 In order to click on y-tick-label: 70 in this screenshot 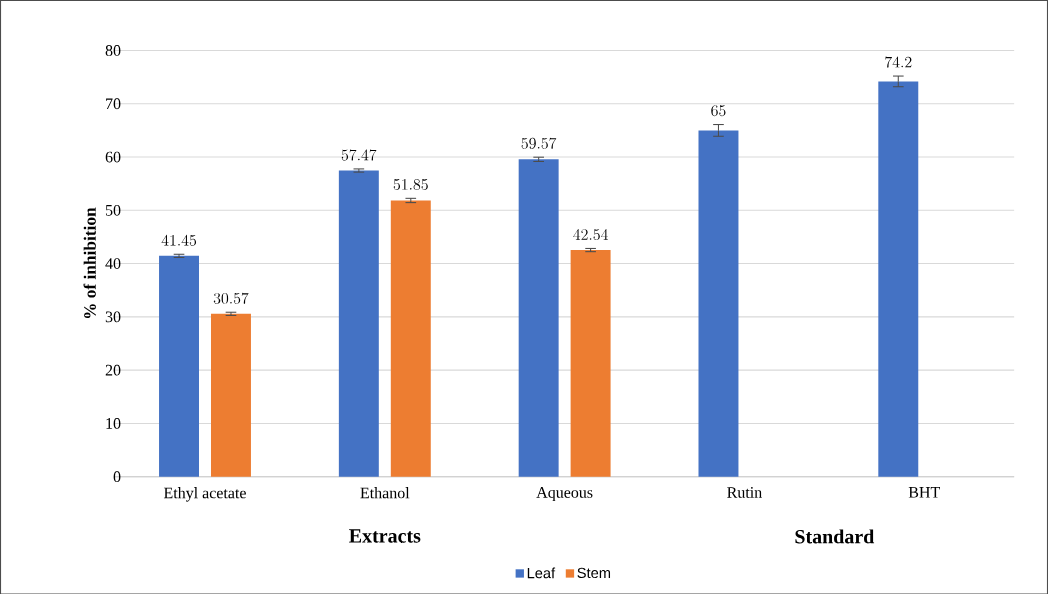, I will do `click(113, 103)`.